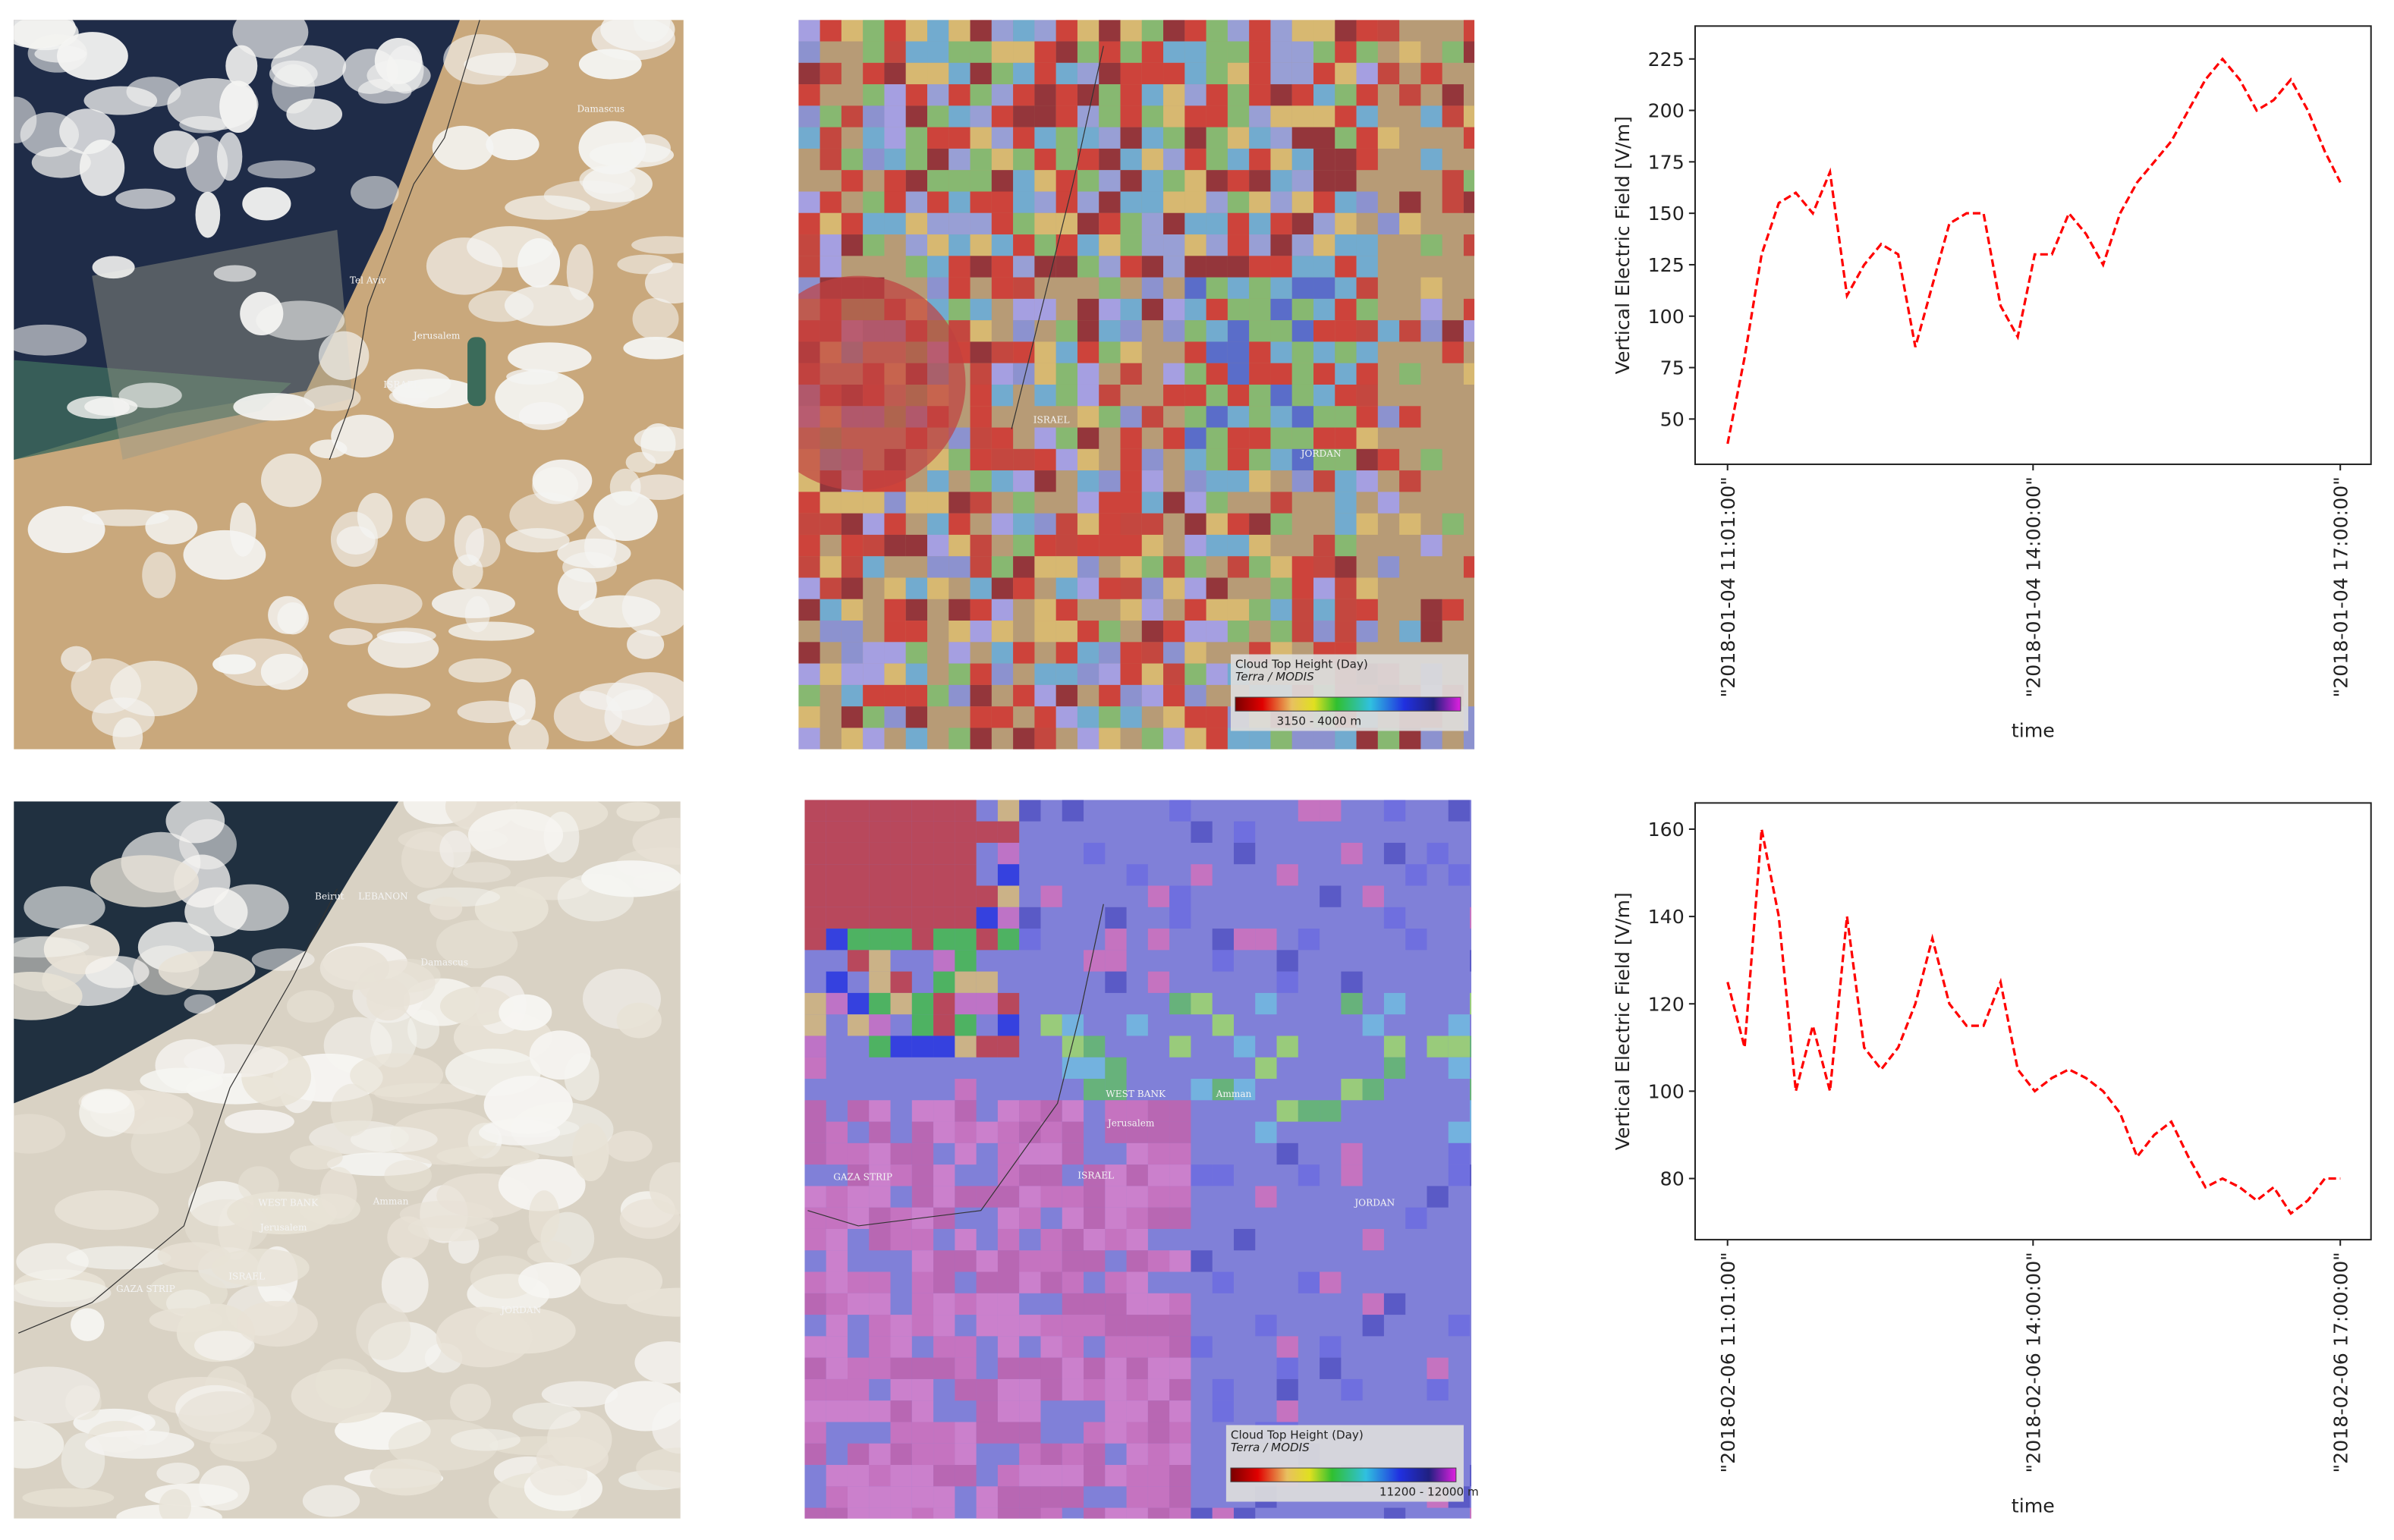 The image size is (2394, 1540). Describe the element at coordinates (1728, 1362) in the screenshot. I see `x-tick-label: "2018-02-06 11:01:00"` at that location.